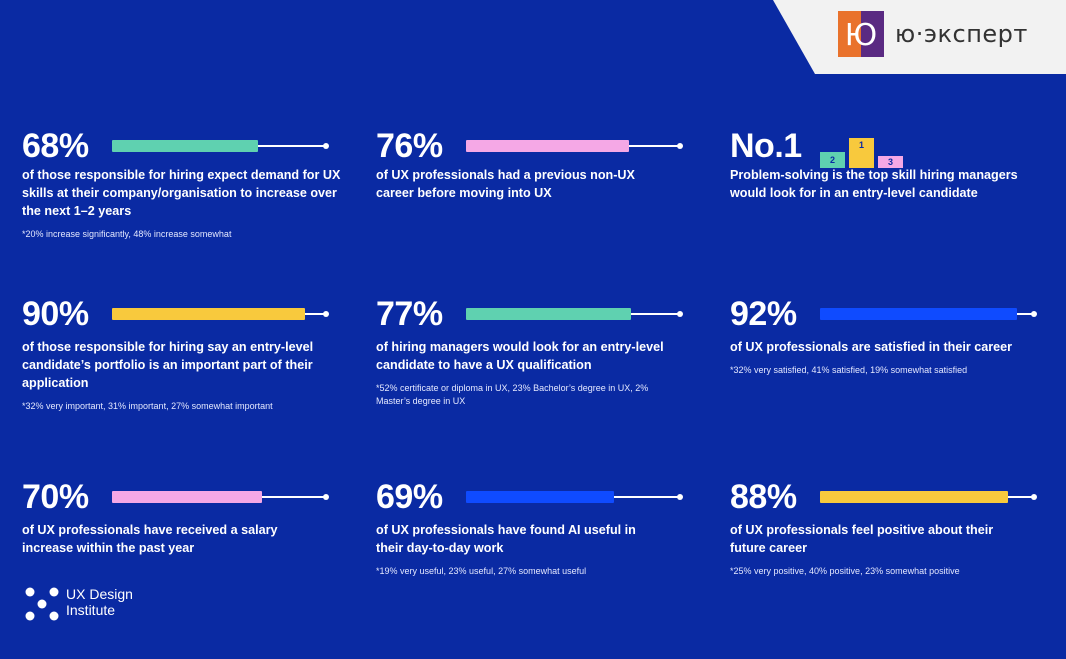  I want to click on podium-step-third: 3, so click(890, 162).